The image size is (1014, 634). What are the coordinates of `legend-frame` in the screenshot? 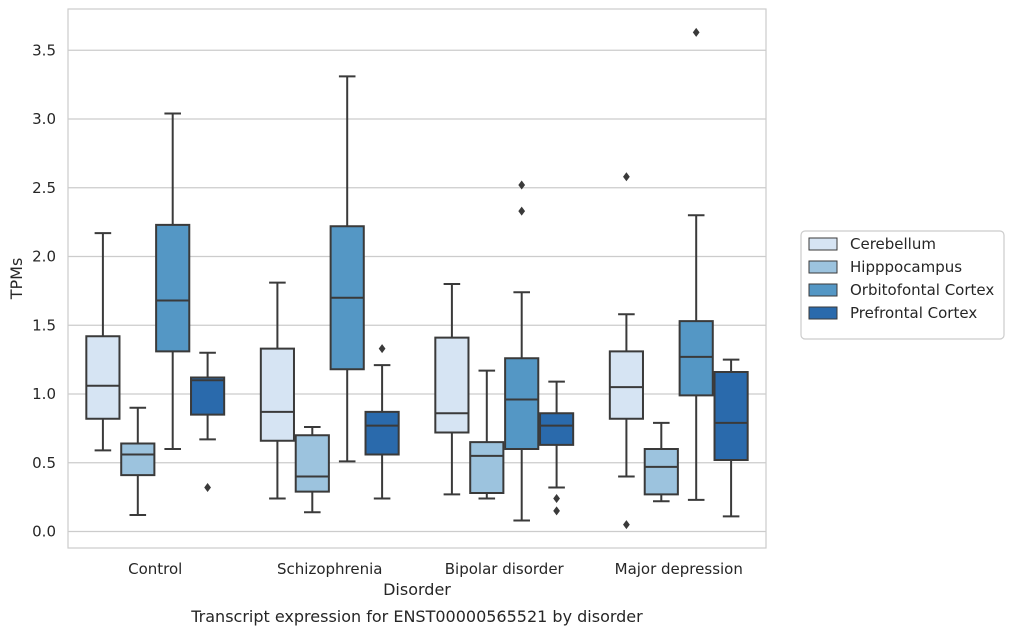 It's located at (902, 285).